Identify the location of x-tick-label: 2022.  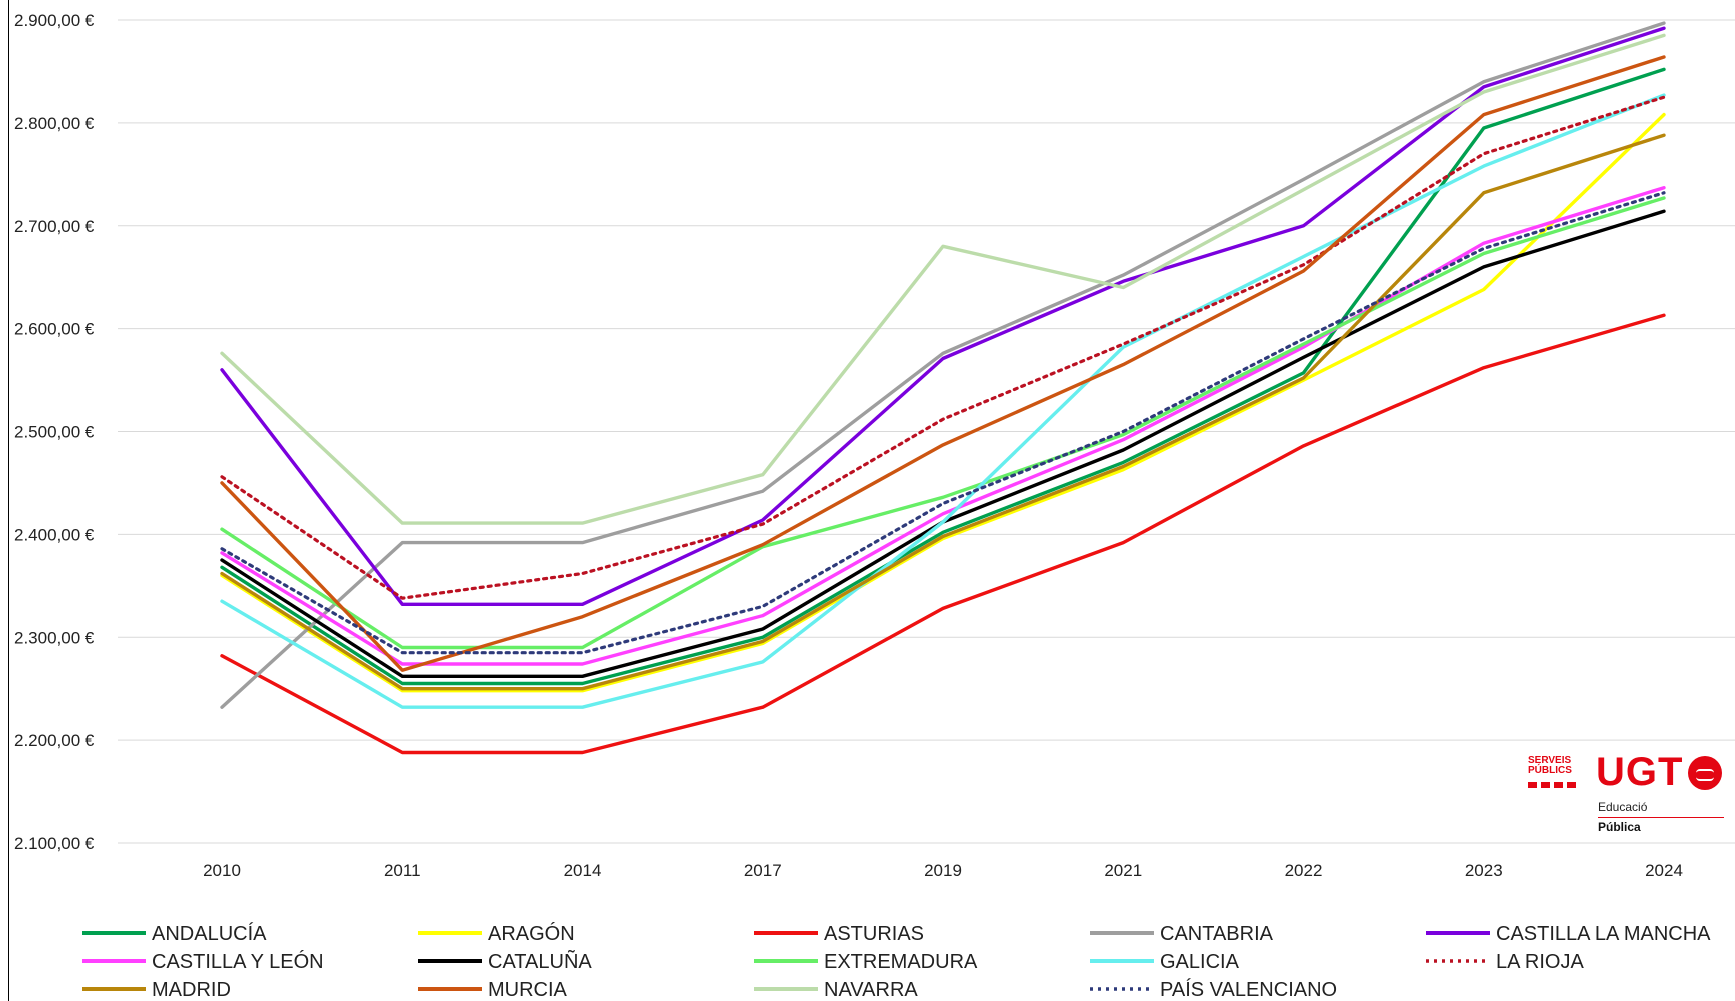
(1304, 870).